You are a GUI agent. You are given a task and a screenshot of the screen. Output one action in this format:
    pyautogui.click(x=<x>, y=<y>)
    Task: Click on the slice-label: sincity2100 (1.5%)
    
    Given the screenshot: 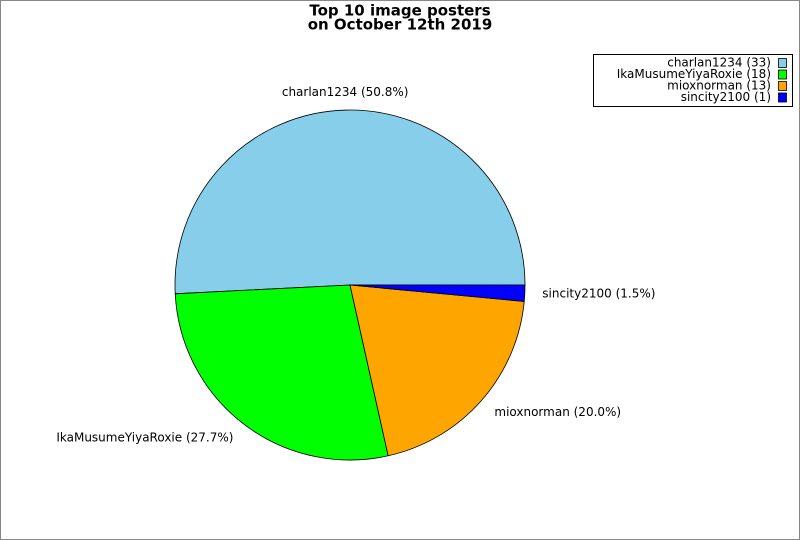 What is the action you would take?
    pyautogui.click(x=598, y=294)
    